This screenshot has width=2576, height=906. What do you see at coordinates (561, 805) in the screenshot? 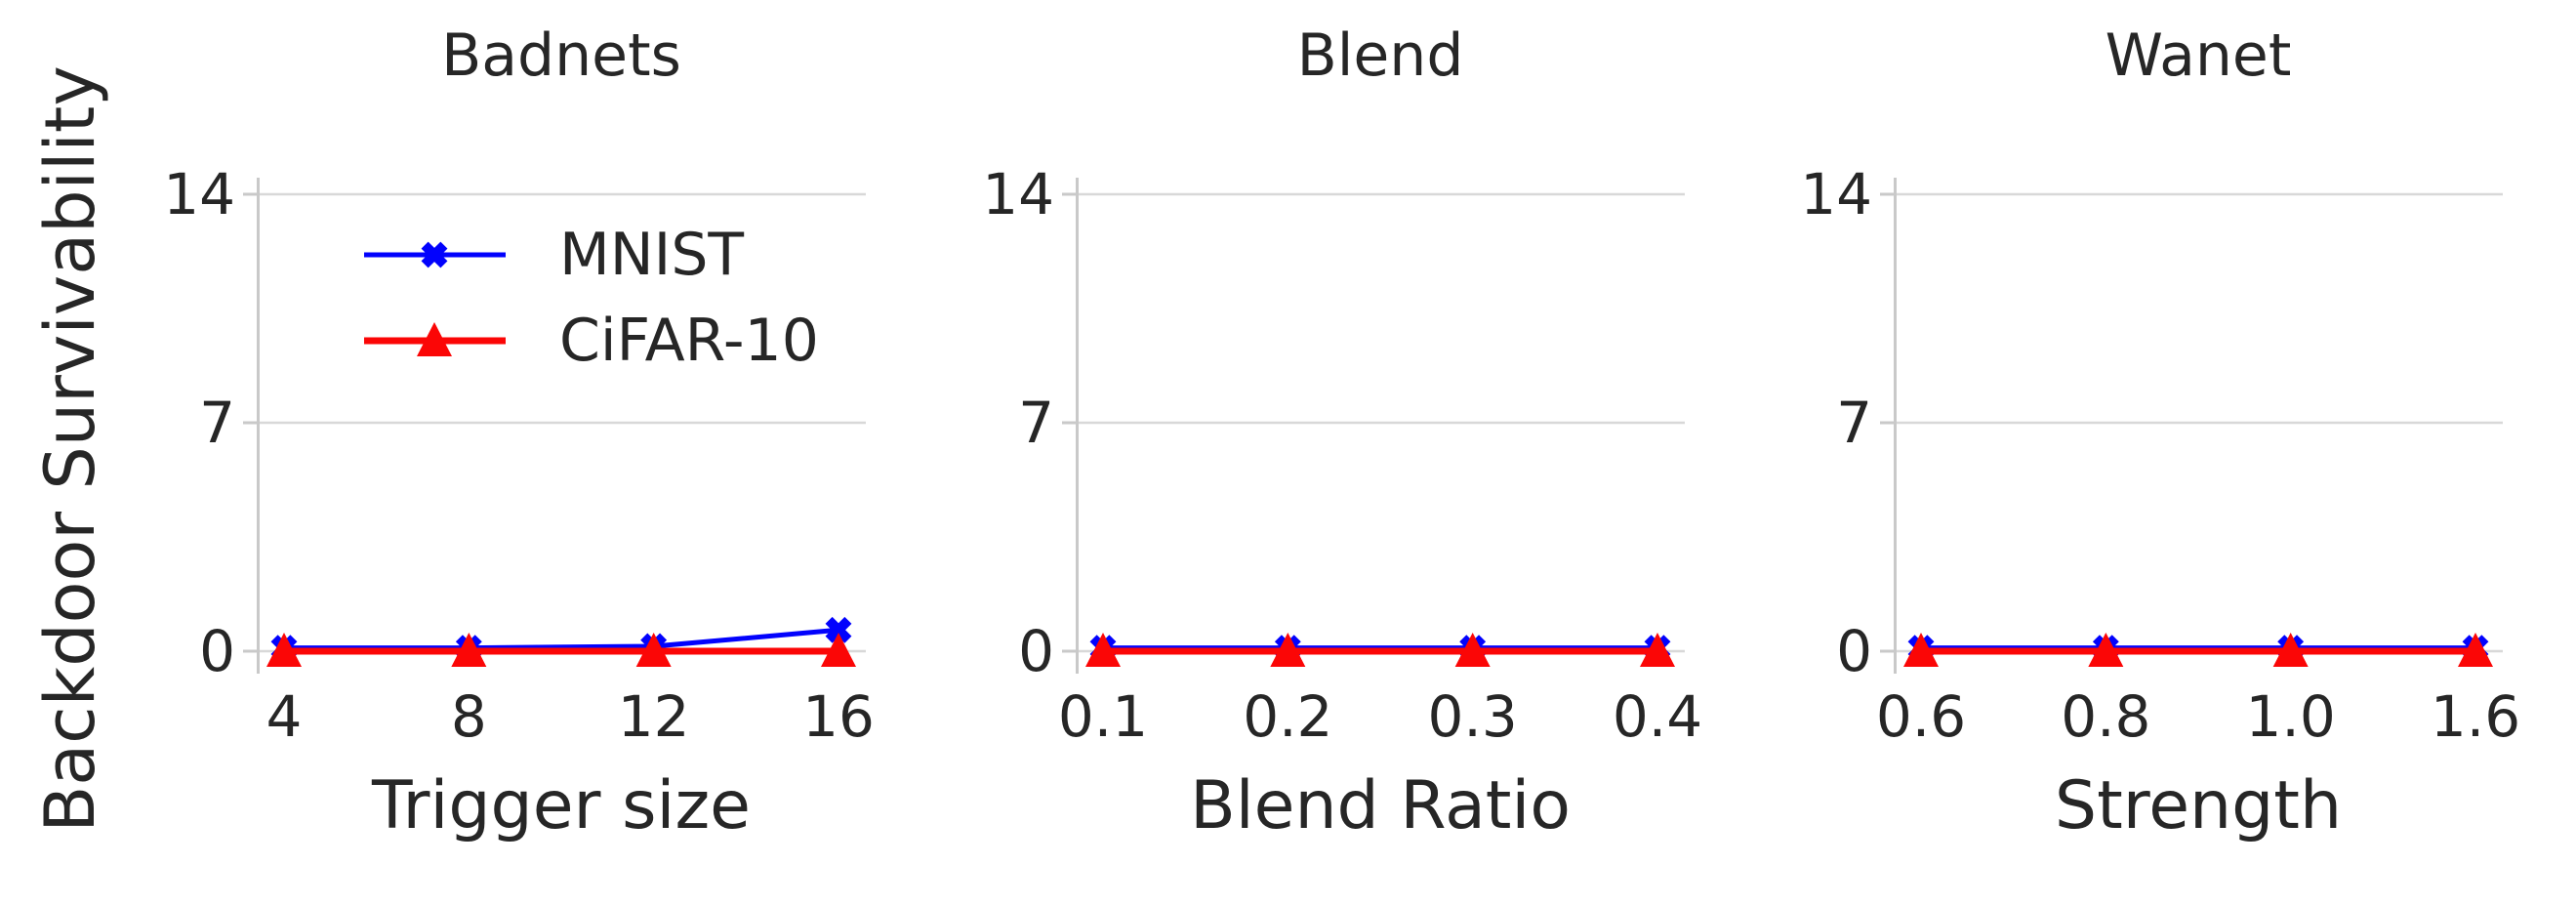
I see `x-axis-label: Trigger size` at bounding box center [561, 805].